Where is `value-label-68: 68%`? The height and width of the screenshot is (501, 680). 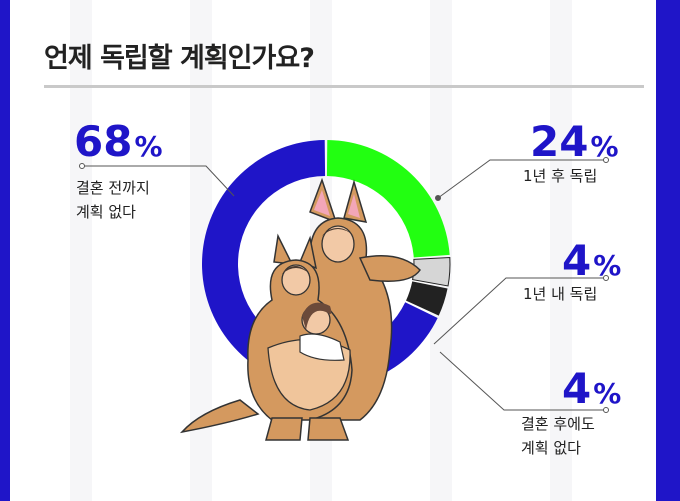 value-label-68: 68% is located at coordinates (118, 142).